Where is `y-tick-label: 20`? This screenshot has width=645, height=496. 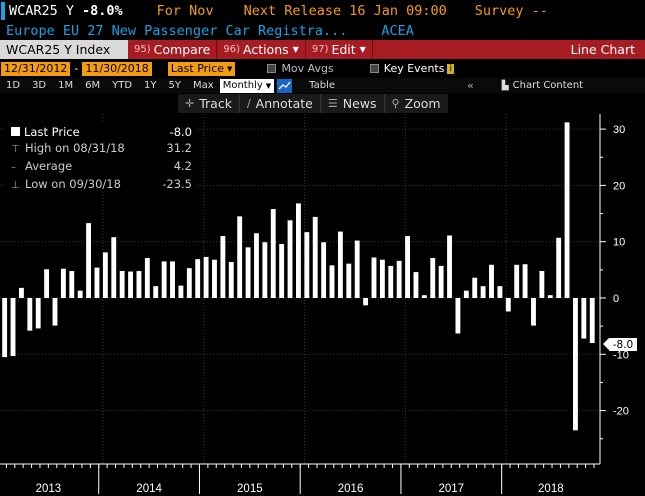 y-tick-label: 20 is located at coordinates (619, 186).